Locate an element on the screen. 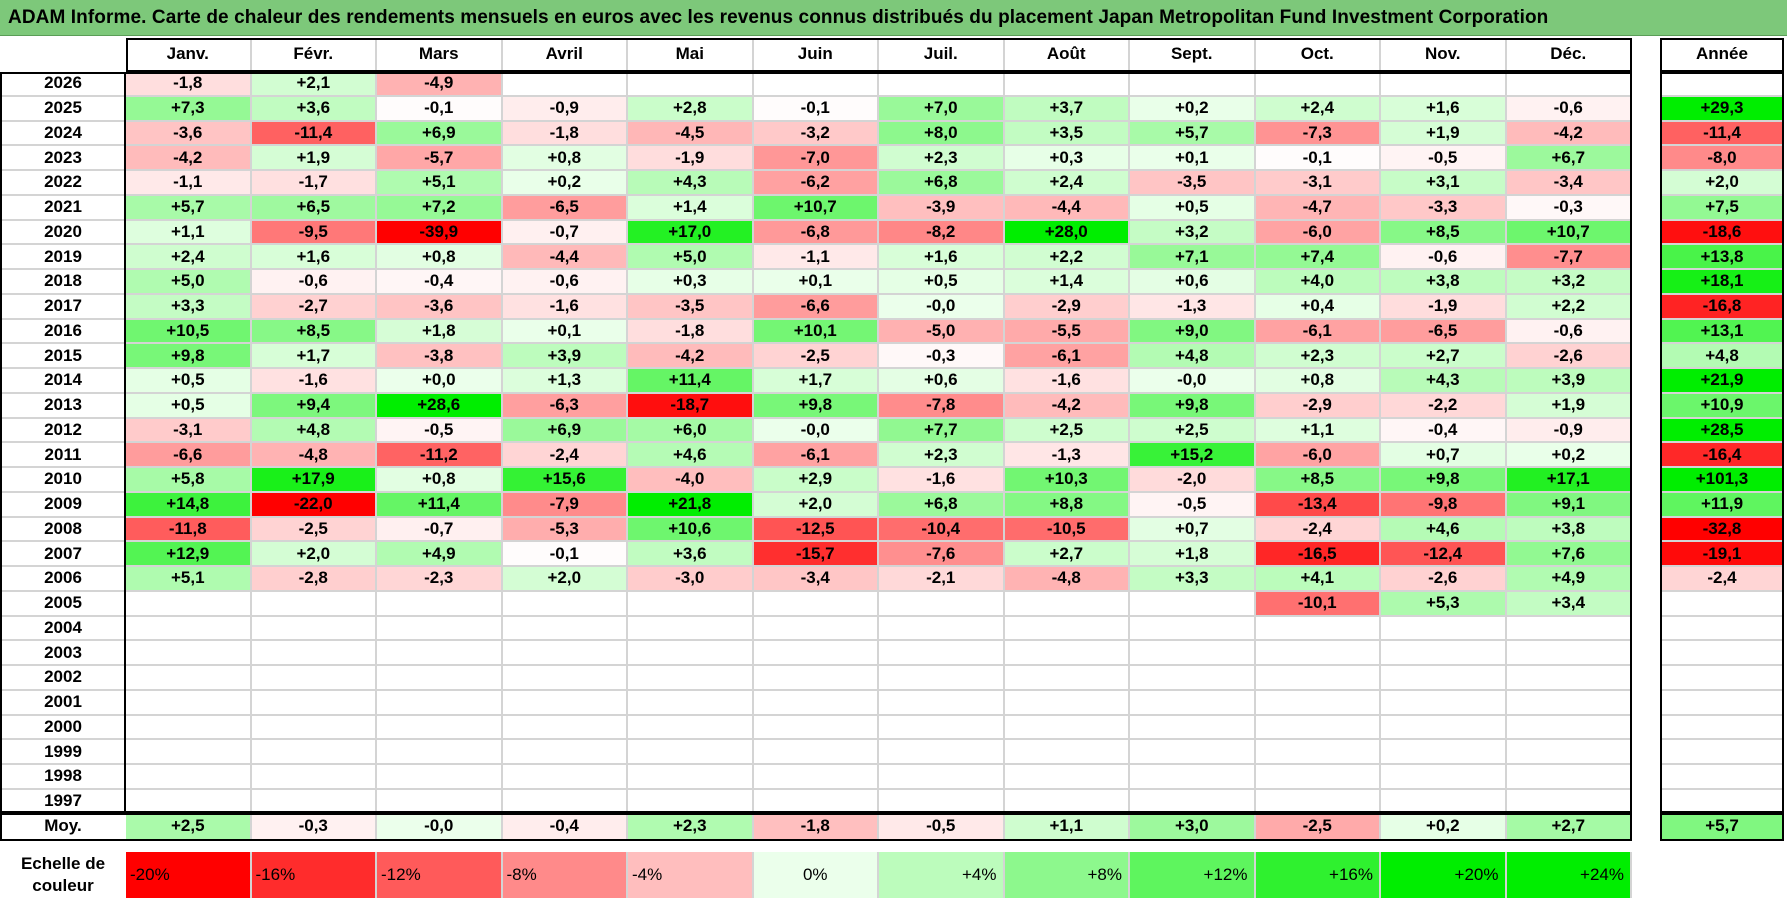  heatmap-cell: -6,5 is located at coordinates (565, 208).